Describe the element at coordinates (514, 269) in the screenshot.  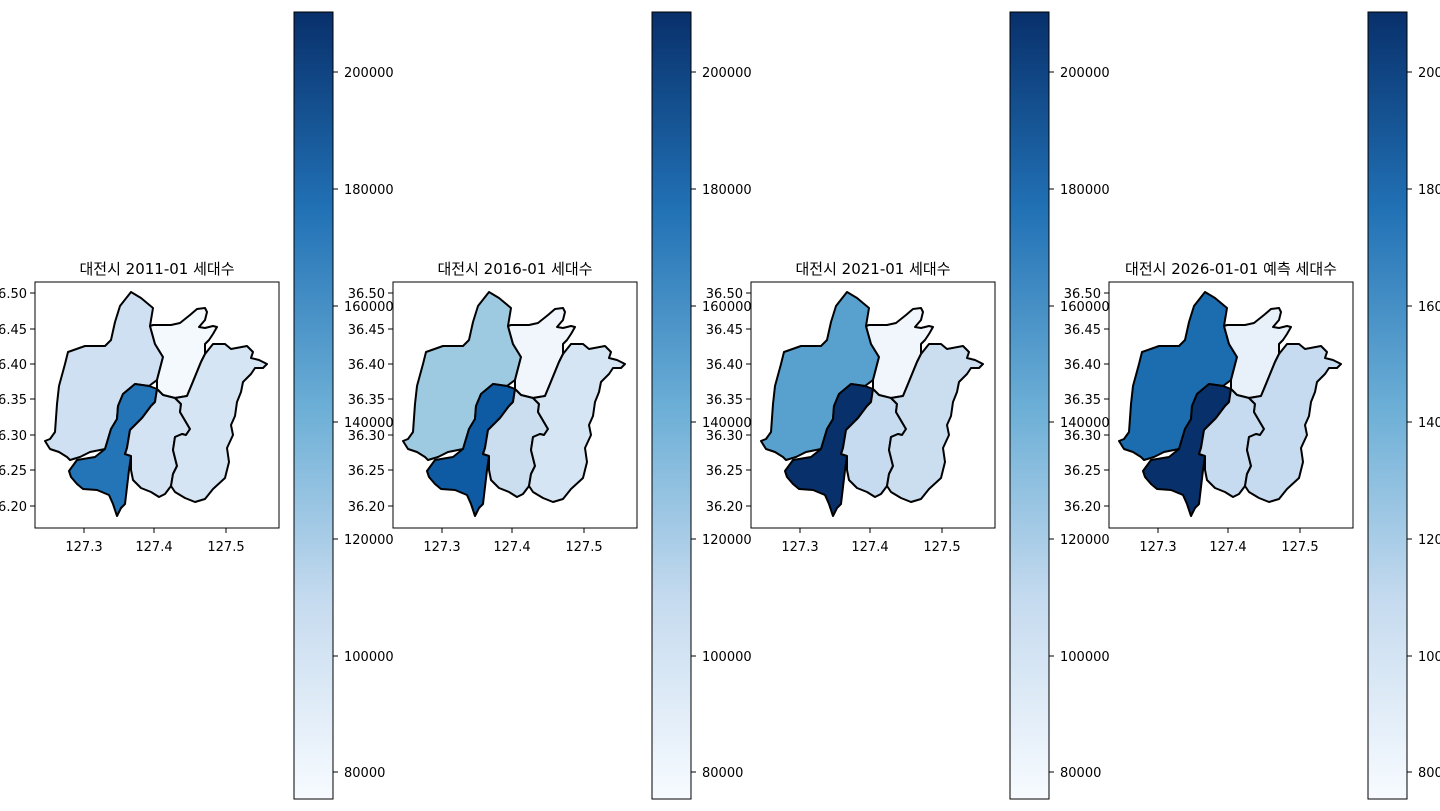
I see `panel-title: 대전시 2016-01 세대수` at that location.